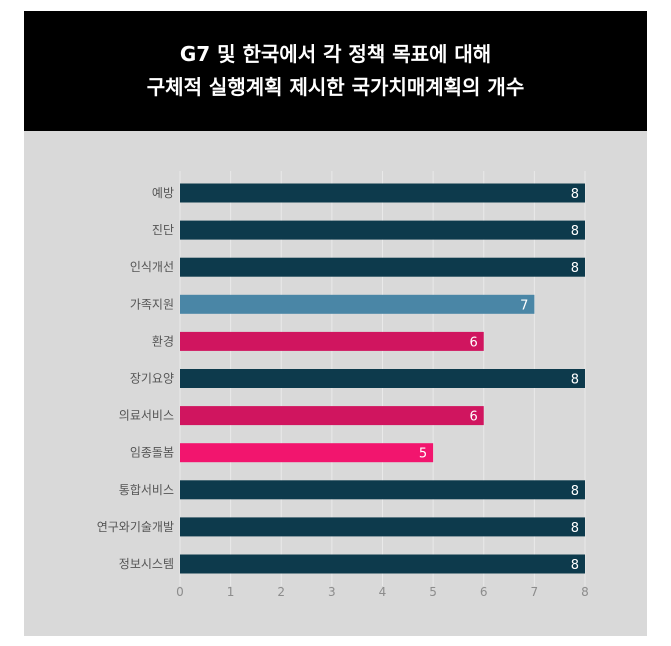  What do you see at coordinates (152, 453) in the screenshot?
I see `category-label: 임종돌봄` at bounding box center [152, 453].